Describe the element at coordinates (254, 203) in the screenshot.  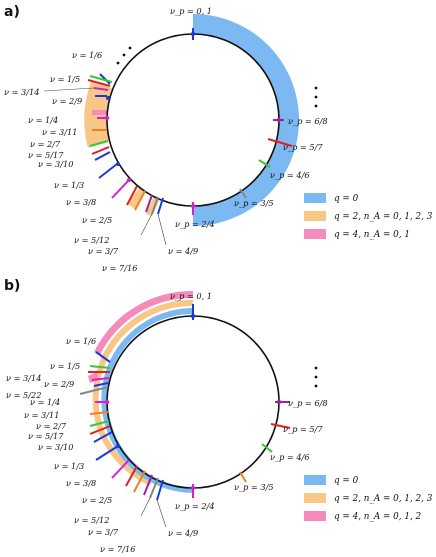
I see `label-a-35: ν_p = 3/5` at that location.